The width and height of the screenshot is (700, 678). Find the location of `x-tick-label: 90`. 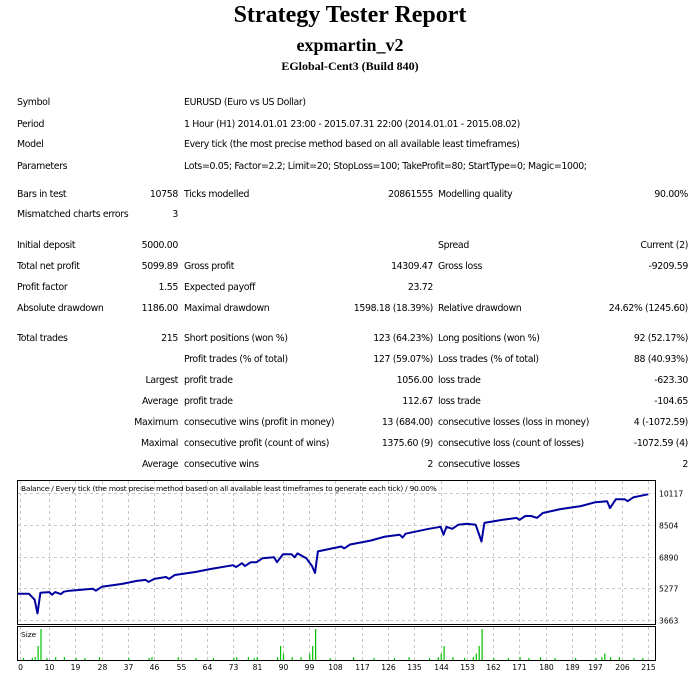

x-tick-label: 90 is located at coordinates (284, 667).